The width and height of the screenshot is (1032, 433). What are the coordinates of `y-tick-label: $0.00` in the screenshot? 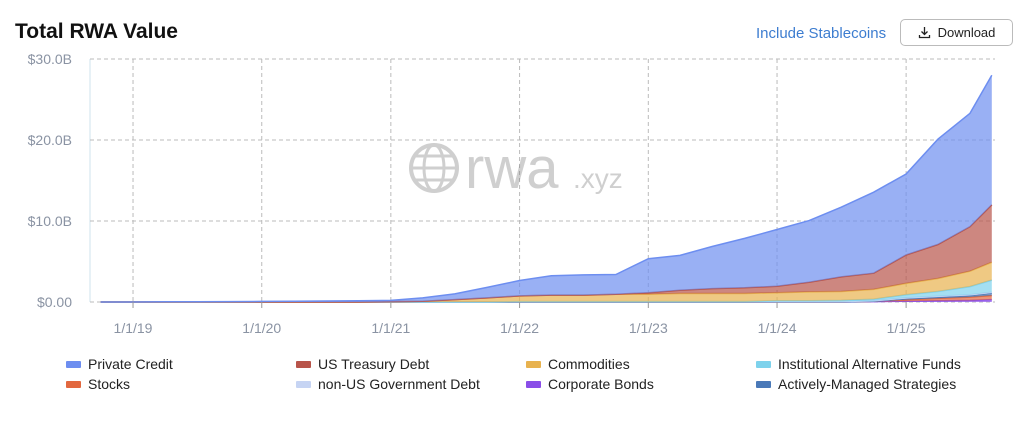 It's located at (54, 302).